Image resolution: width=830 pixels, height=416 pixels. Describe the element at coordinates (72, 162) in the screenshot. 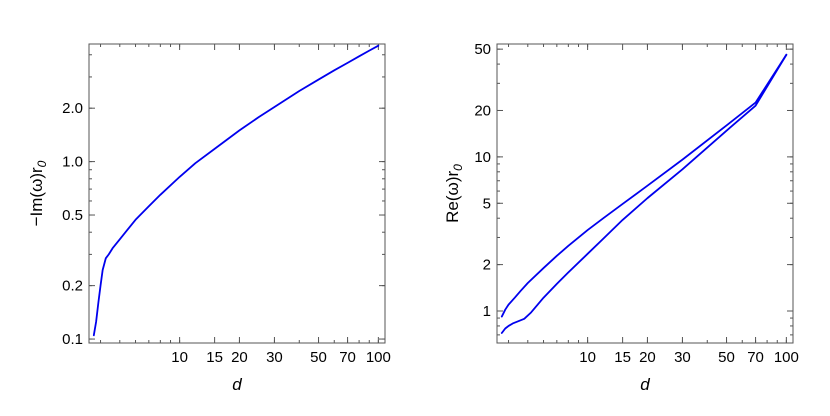

I see `y-tick-label: 1.0` at that location.